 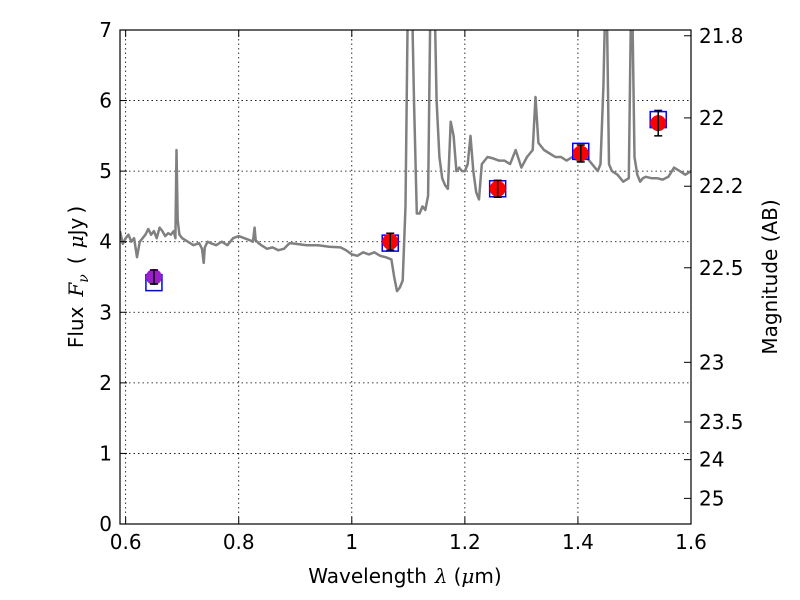 What do you see at coordinates (126, 542) in the screenshot?
I see `x-tick-label: 0.6` at bounding box center [126, 542].